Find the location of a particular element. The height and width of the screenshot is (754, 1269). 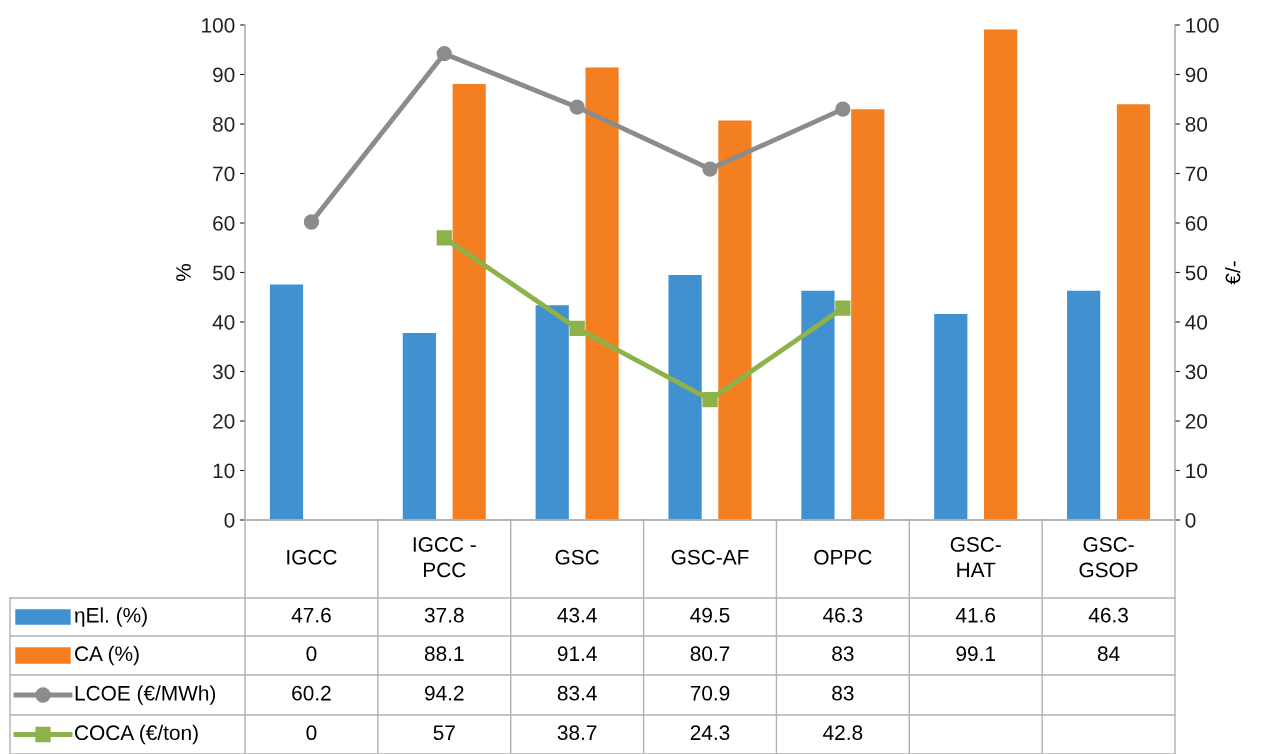

data-label: 83.4 is located at coordinates (577, 693).